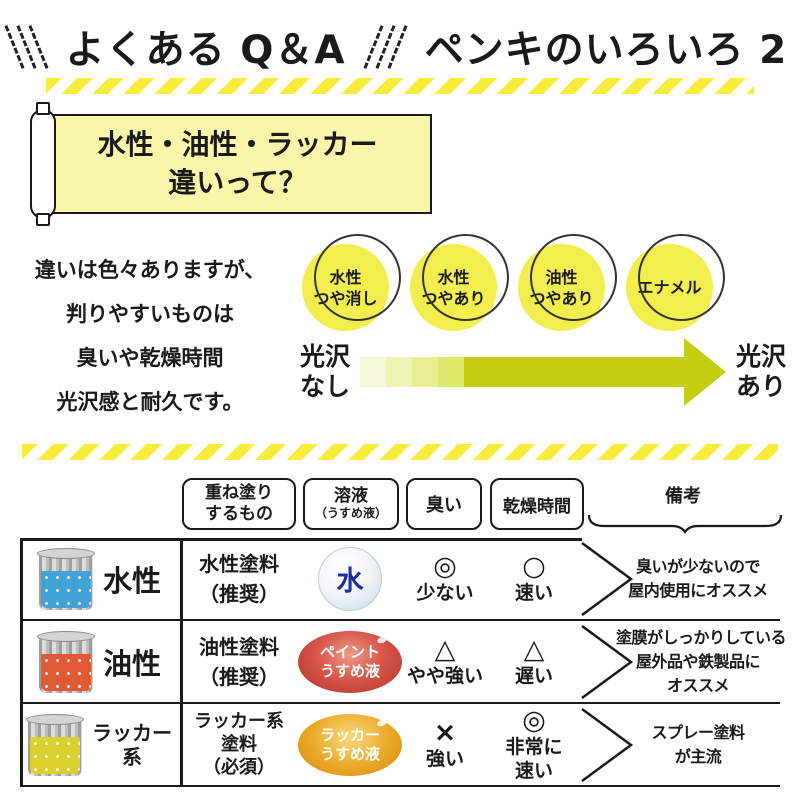 The width and height of the screenshot is (800, 800). What do you see at coordinates (150, 329) in the screenshot?
I see `intro-text: 違いは色々ありますが、 判りやすいものは 臭いや乾燥時間 光沢感と耐久です。` at bounding box center [150, 329].